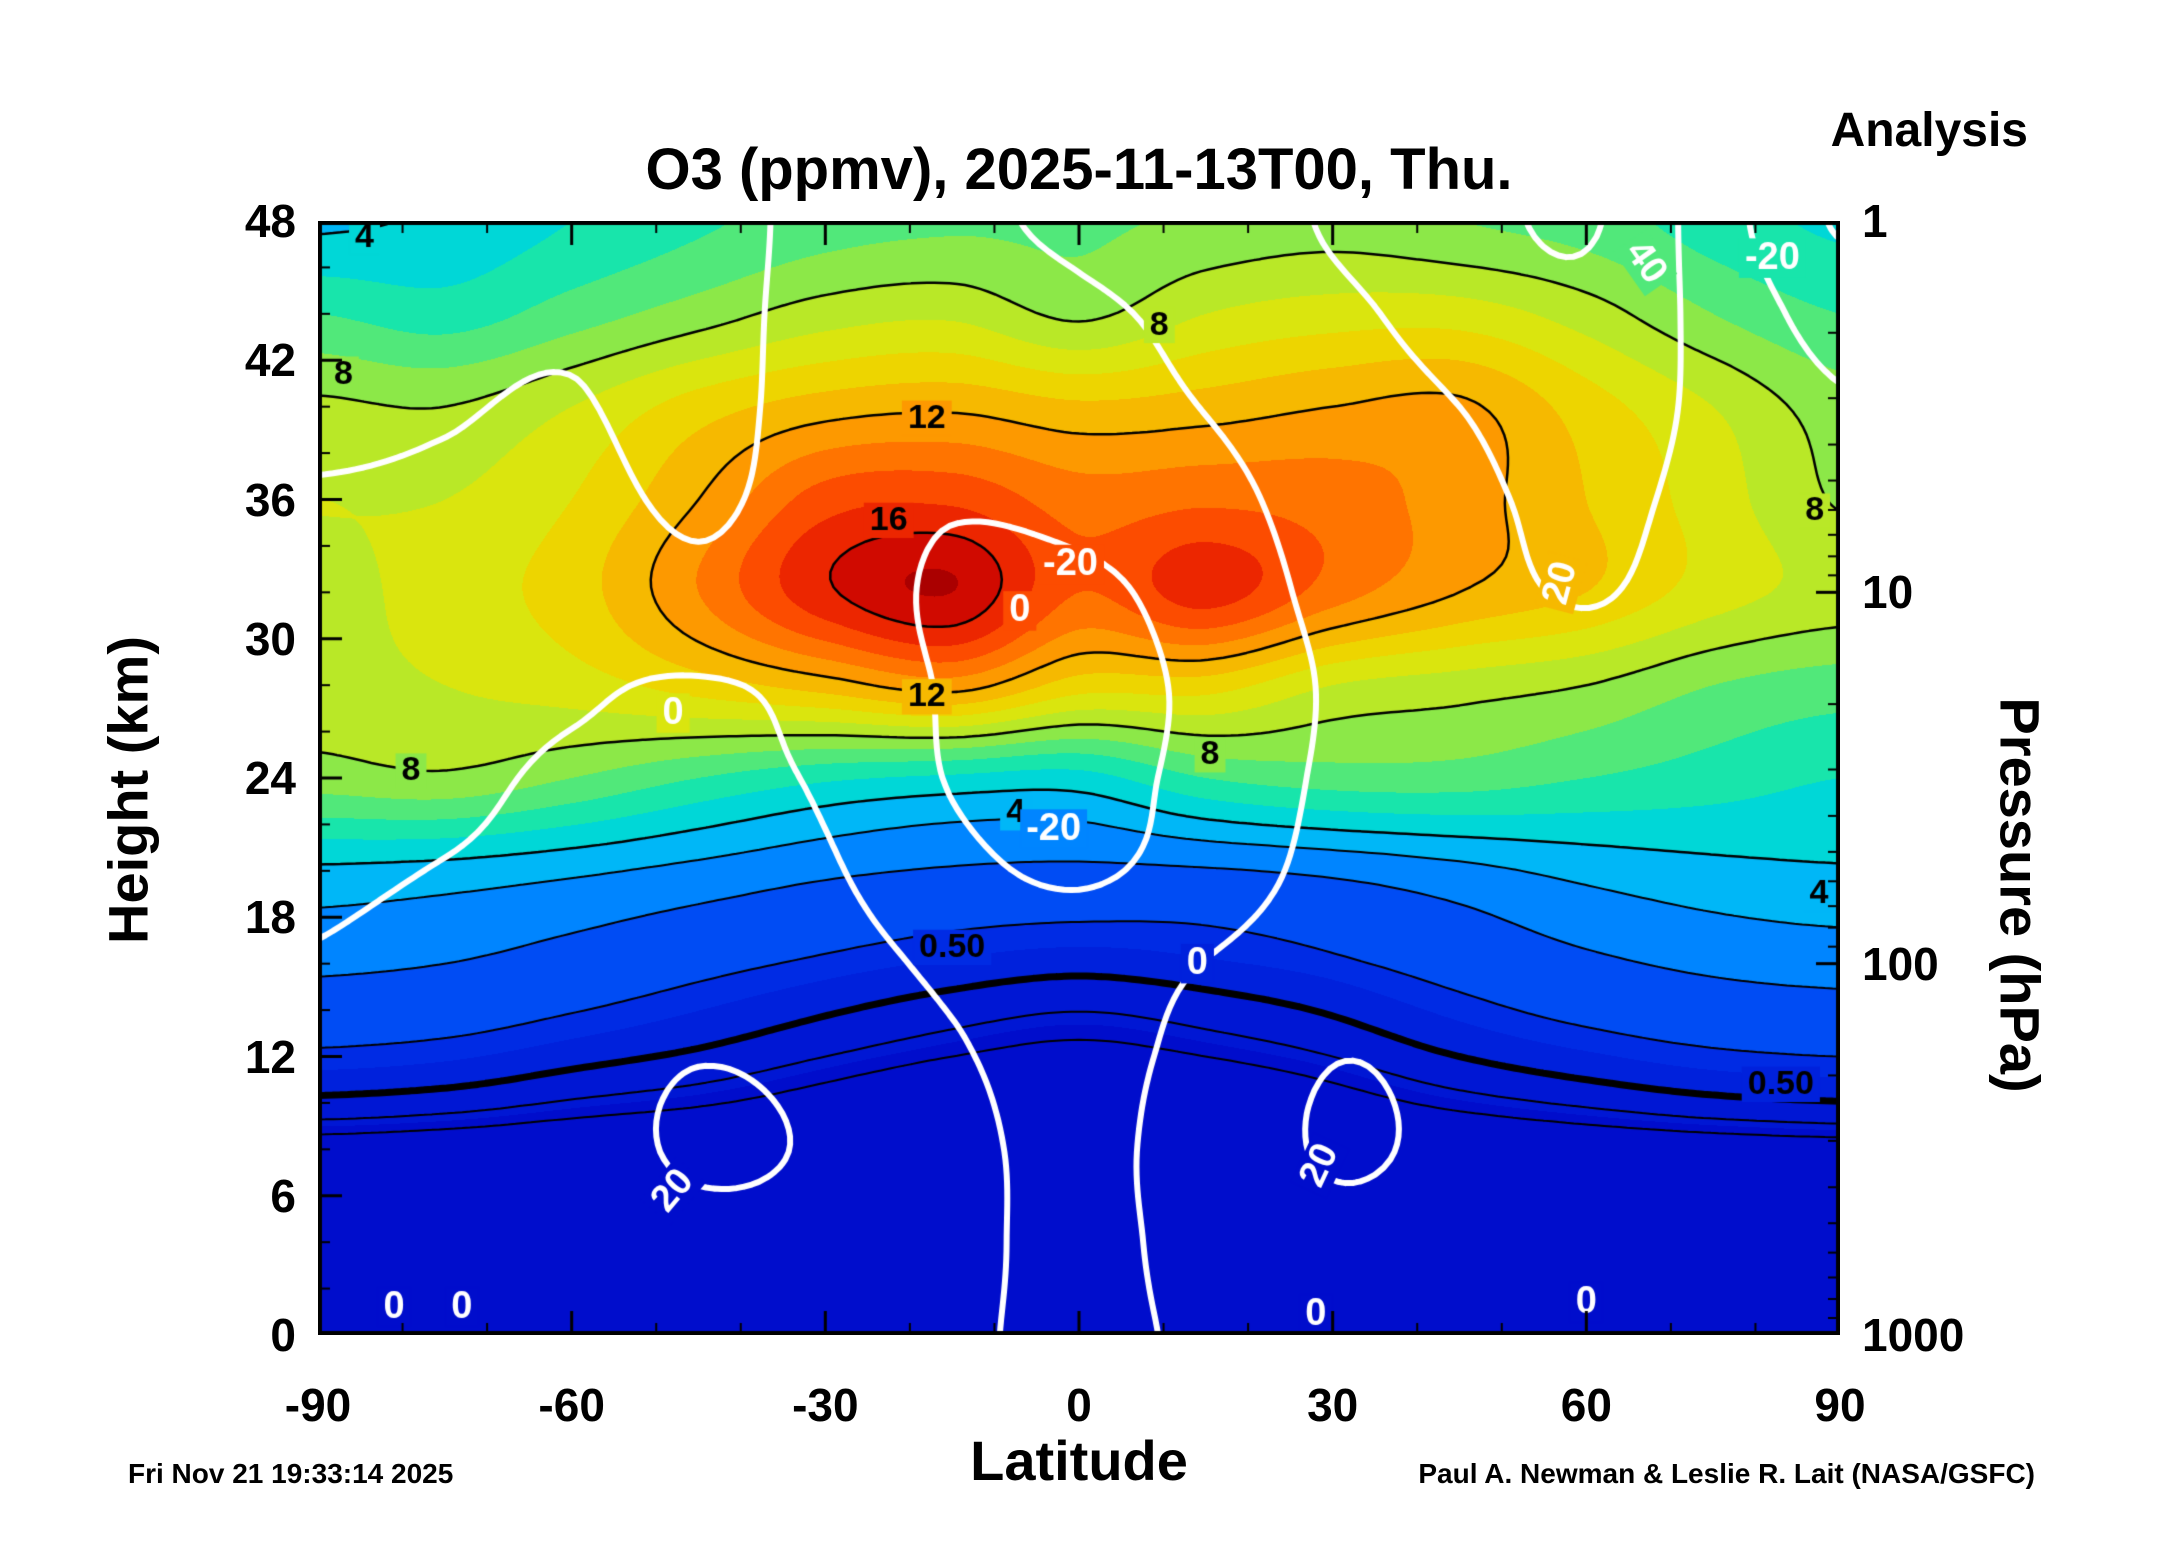 This screenshot has height=1561, width=2165. I want to click on height-tick-label: 30, so click(270, 638).